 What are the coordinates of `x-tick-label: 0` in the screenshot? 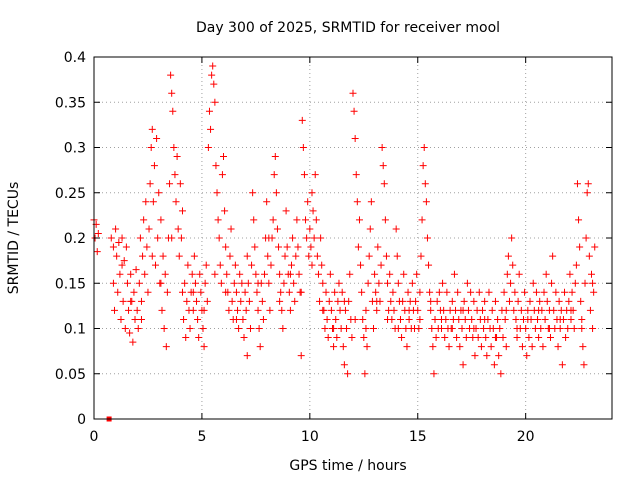 It's located at (94, 437).